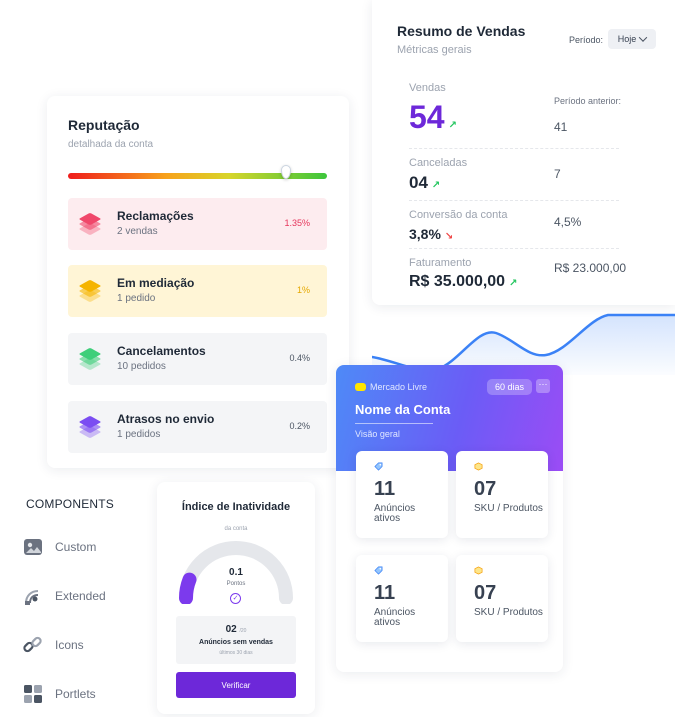  I want to click on period-value: Hoje, so click(627, 39).